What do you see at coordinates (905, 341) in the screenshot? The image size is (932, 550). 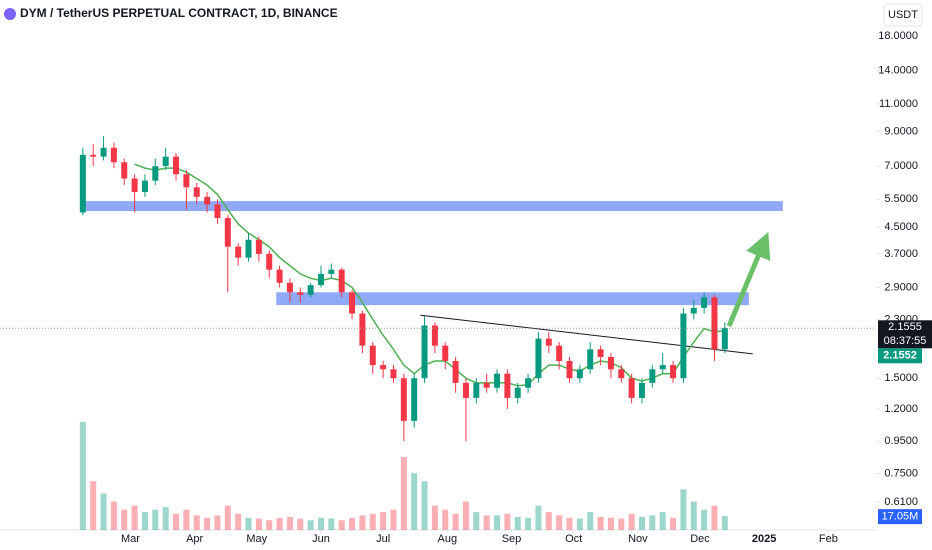 I see `countdown: 08:37:55` at bounding box center [905, 341].